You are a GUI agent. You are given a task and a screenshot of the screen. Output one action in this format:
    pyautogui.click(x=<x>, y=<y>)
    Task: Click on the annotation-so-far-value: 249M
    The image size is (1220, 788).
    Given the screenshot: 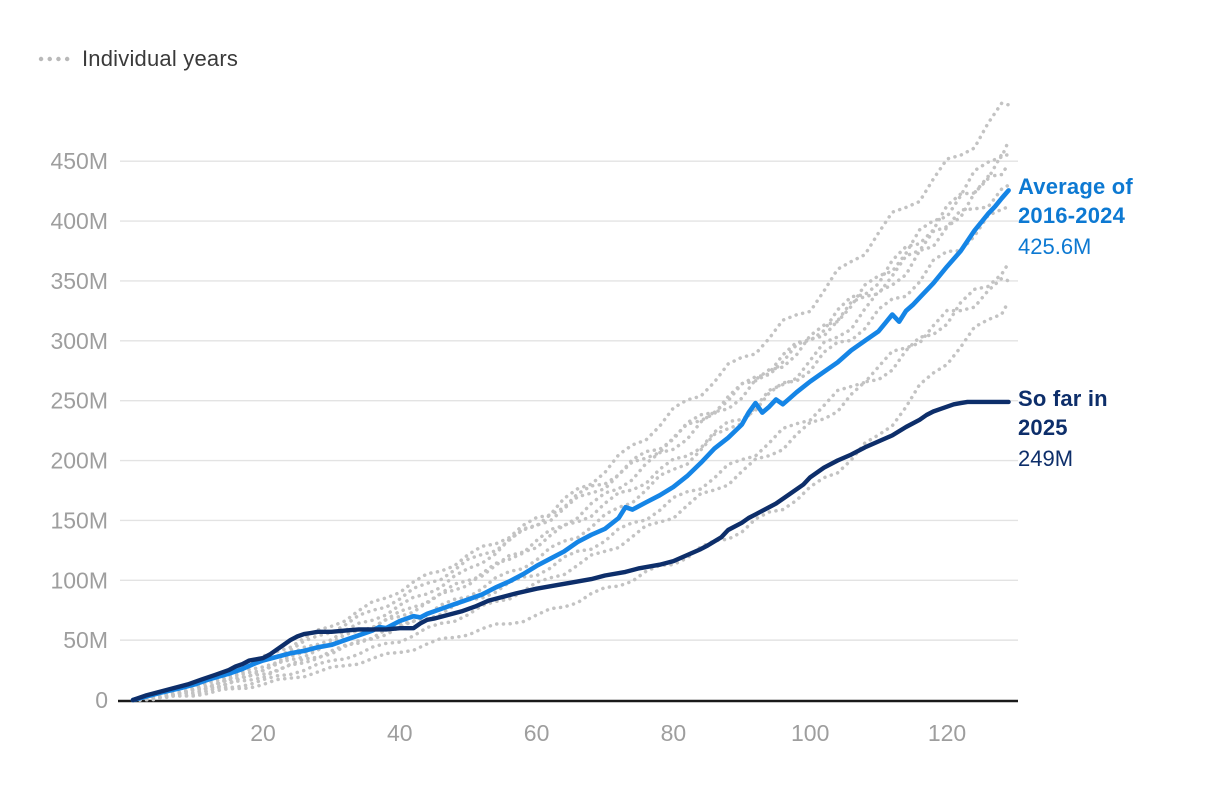 What is the action you would take?
    pyautogui.click(x=1046, y=458)
    